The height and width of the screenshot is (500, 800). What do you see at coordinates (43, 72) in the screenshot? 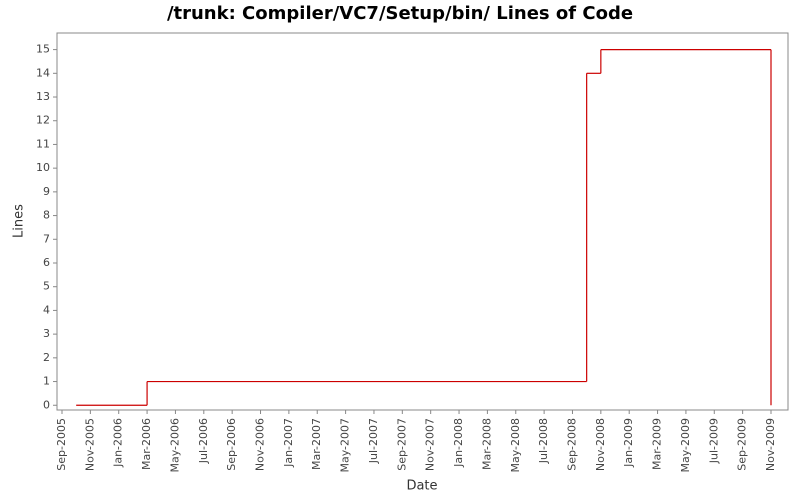
I see `y-tick-label: 14` at bounding box center [43, 72].